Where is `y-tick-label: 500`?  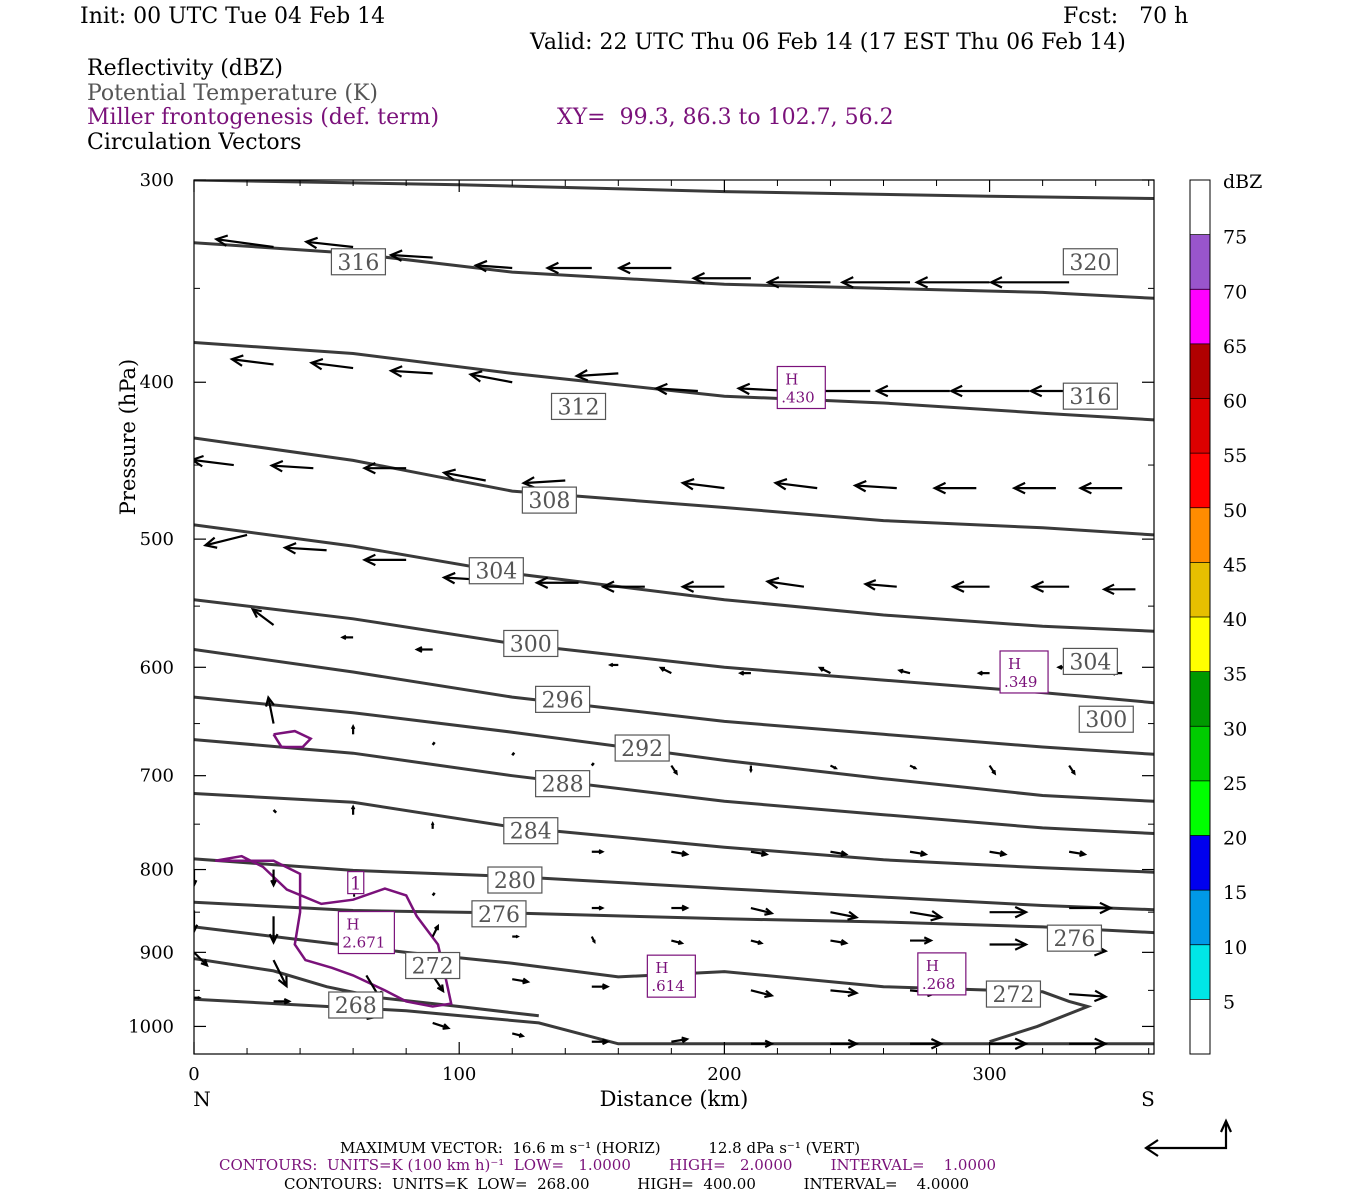
y-tick-label: 500 is located at coordinates (157, 539).